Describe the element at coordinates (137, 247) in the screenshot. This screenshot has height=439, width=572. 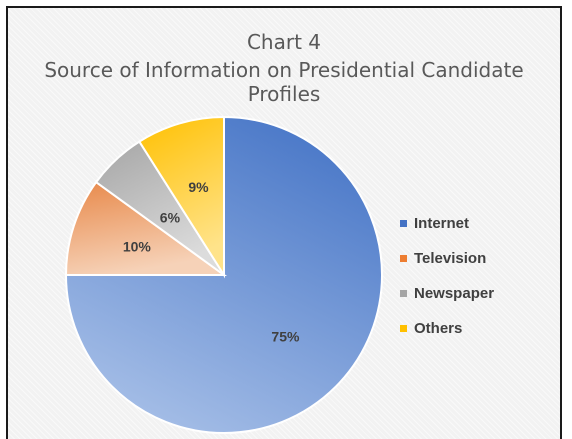
I see `data-label-television: 10%` at that location.